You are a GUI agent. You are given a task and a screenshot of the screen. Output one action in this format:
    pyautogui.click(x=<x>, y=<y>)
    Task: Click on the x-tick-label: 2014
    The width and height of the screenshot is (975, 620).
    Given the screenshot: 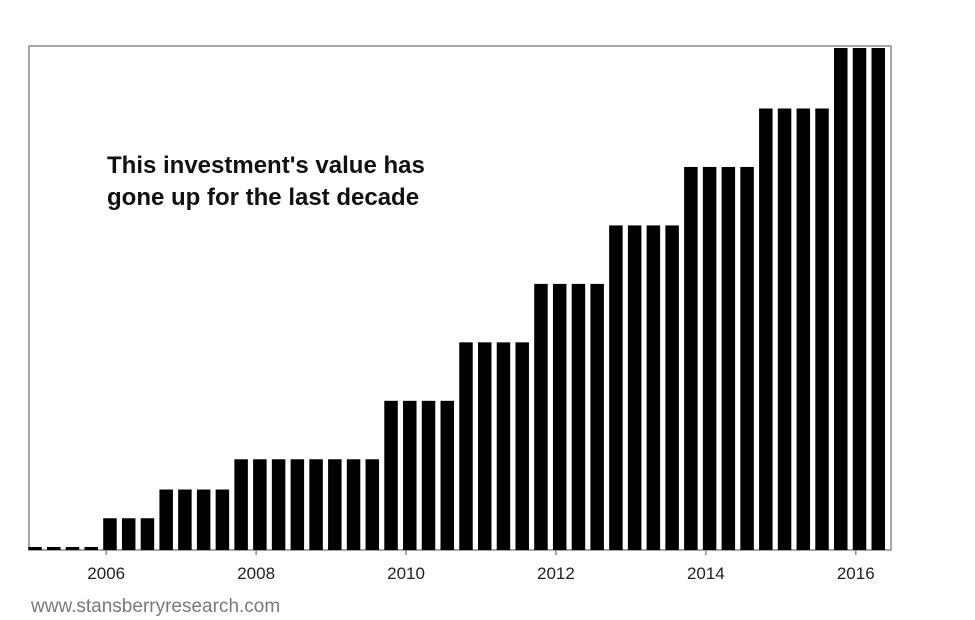 What is the action you would take?
    pyautogui.click(x=706, y=573)
    